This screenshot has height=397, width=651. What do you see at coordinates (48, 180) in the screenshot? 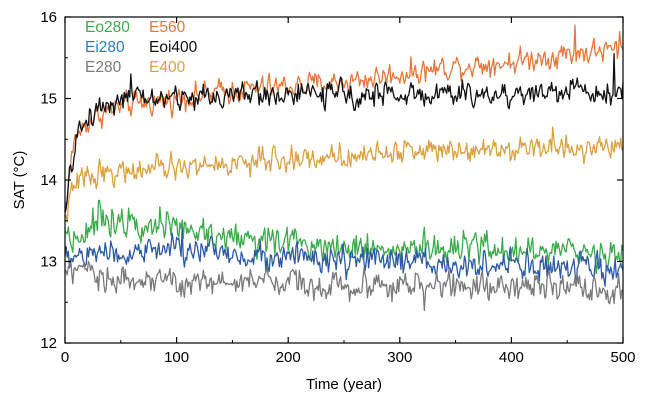
I see `y-tick-label: 14` at bounding box center [48, 180].